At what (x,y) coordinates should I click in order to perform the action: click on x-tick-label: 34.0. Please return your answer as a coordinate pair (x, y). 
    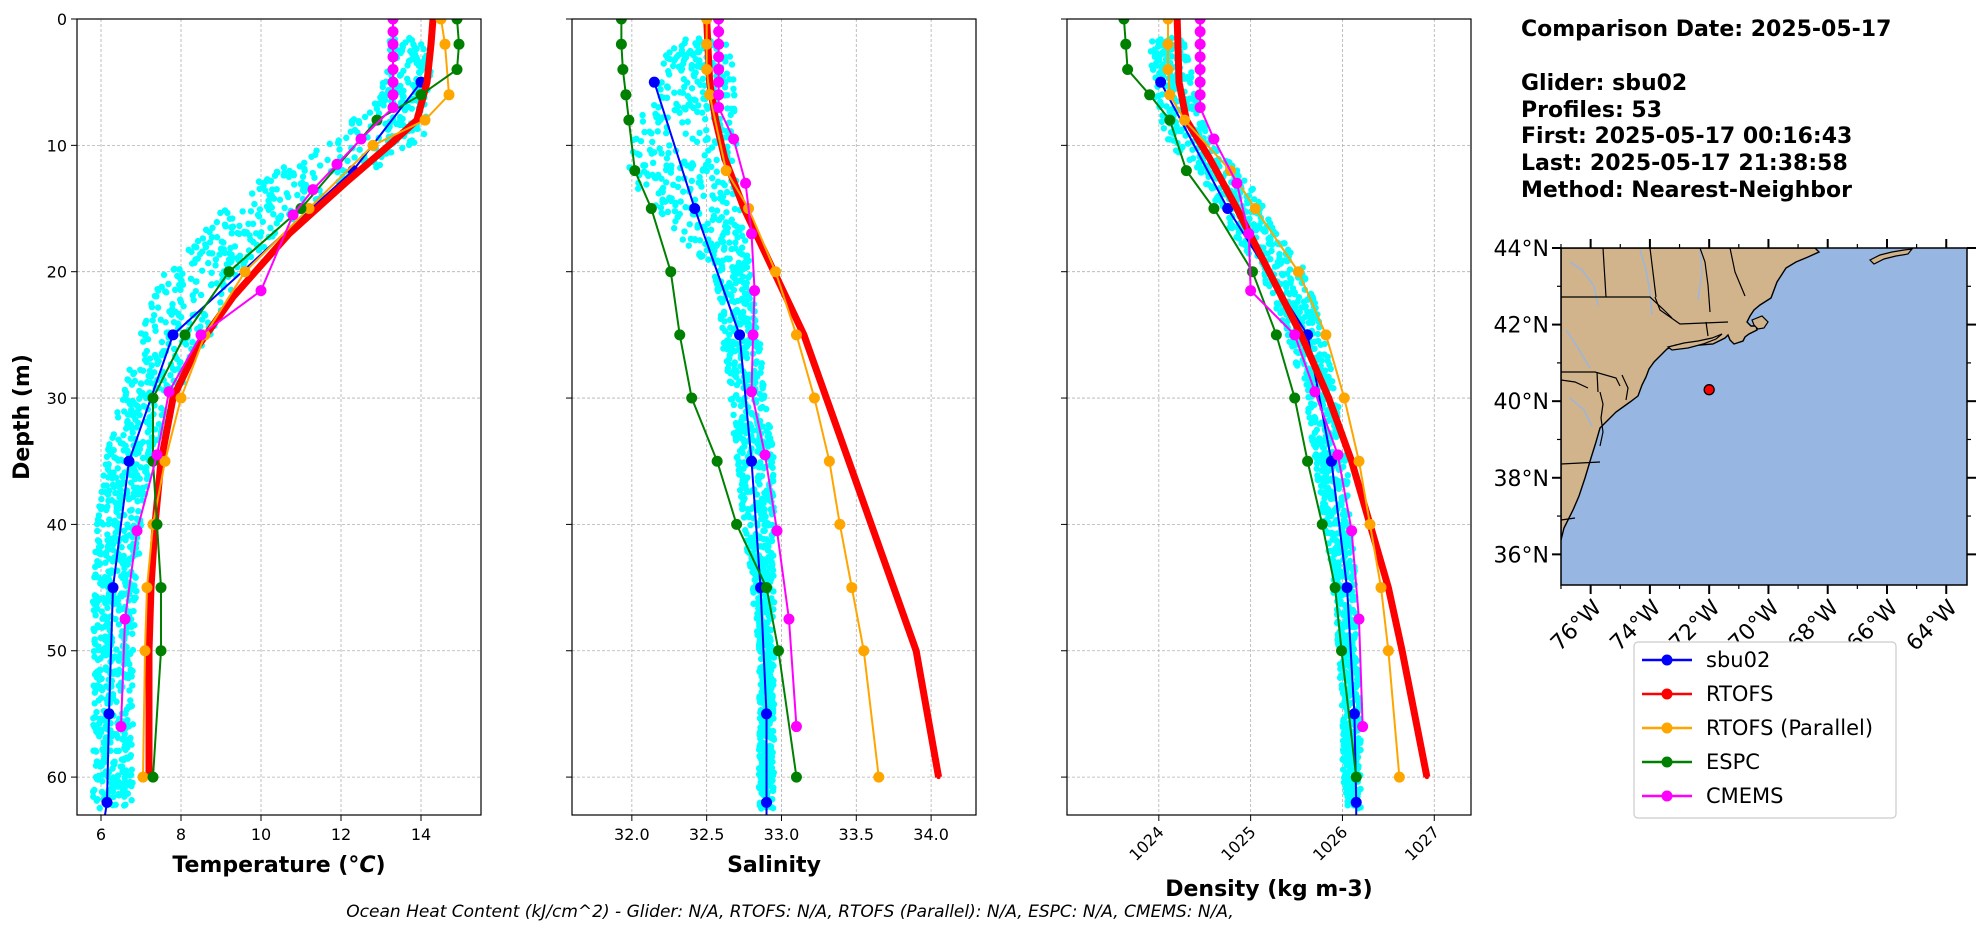
    Looking at the image, I should click on (931, 834).